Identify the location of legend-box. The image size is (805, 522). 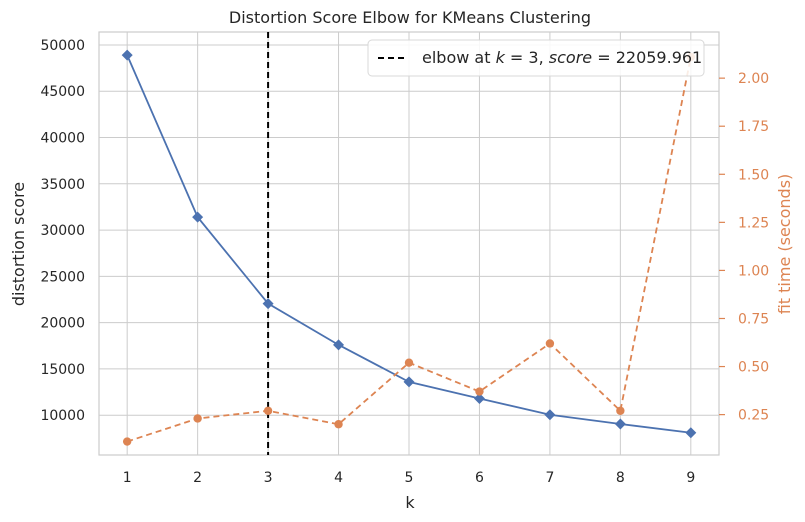
(536, 58).